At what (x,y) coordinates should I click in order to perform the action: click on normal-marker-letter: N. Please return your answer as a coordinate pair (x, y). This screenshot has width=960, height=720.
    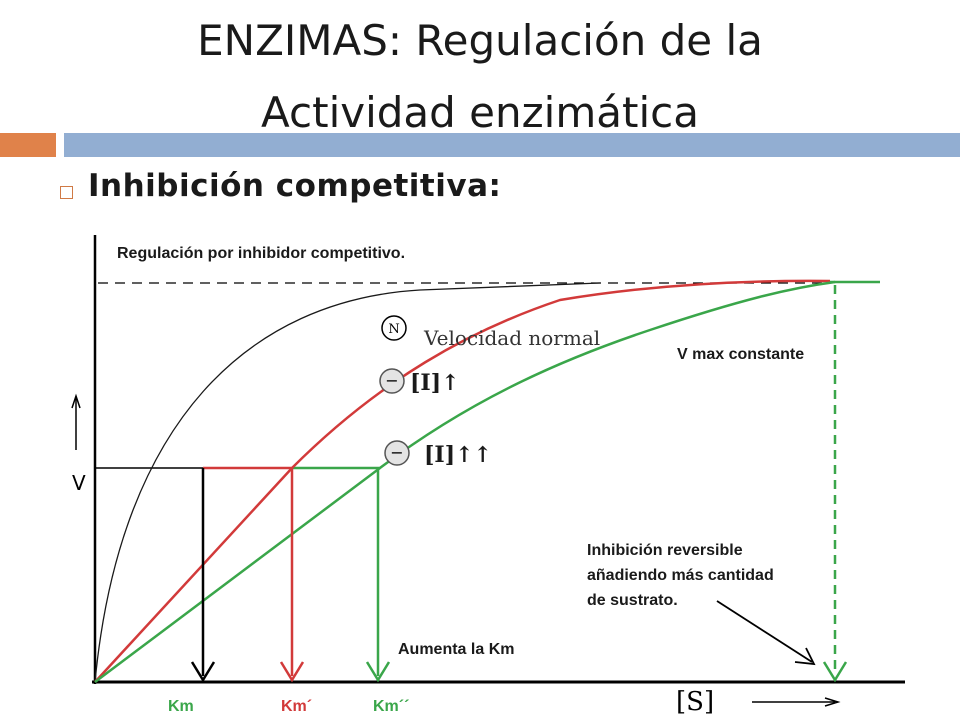
    Looking at the image, I should click on (393, 329).